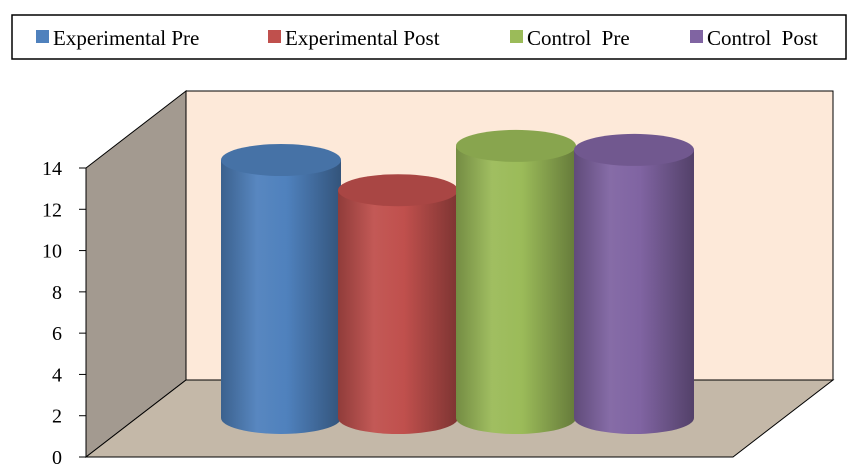 The height and width of the screenshot is (464, 849). I want to click on y-tick-label: 12, so click(52, 210).